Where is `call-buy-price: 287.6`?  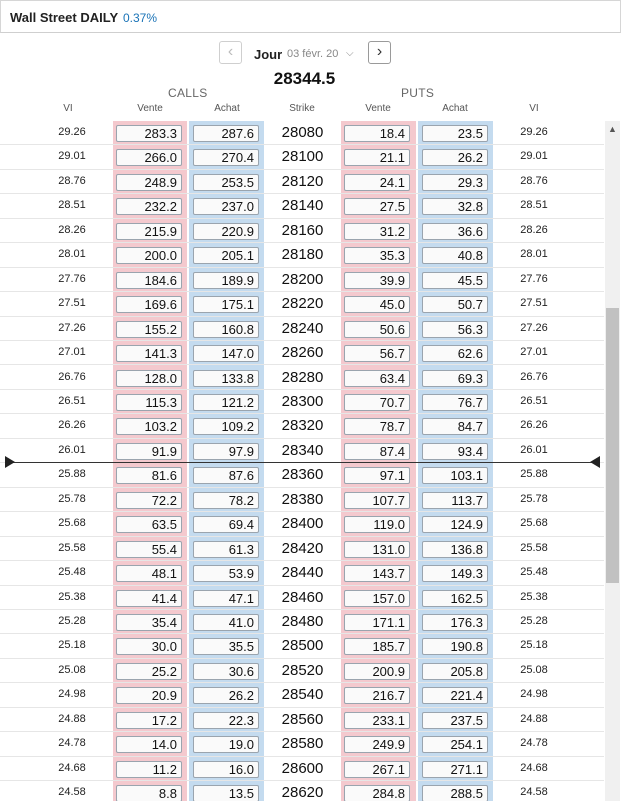
call-buy-price: 287.6 is located at coordinates (226, 133).